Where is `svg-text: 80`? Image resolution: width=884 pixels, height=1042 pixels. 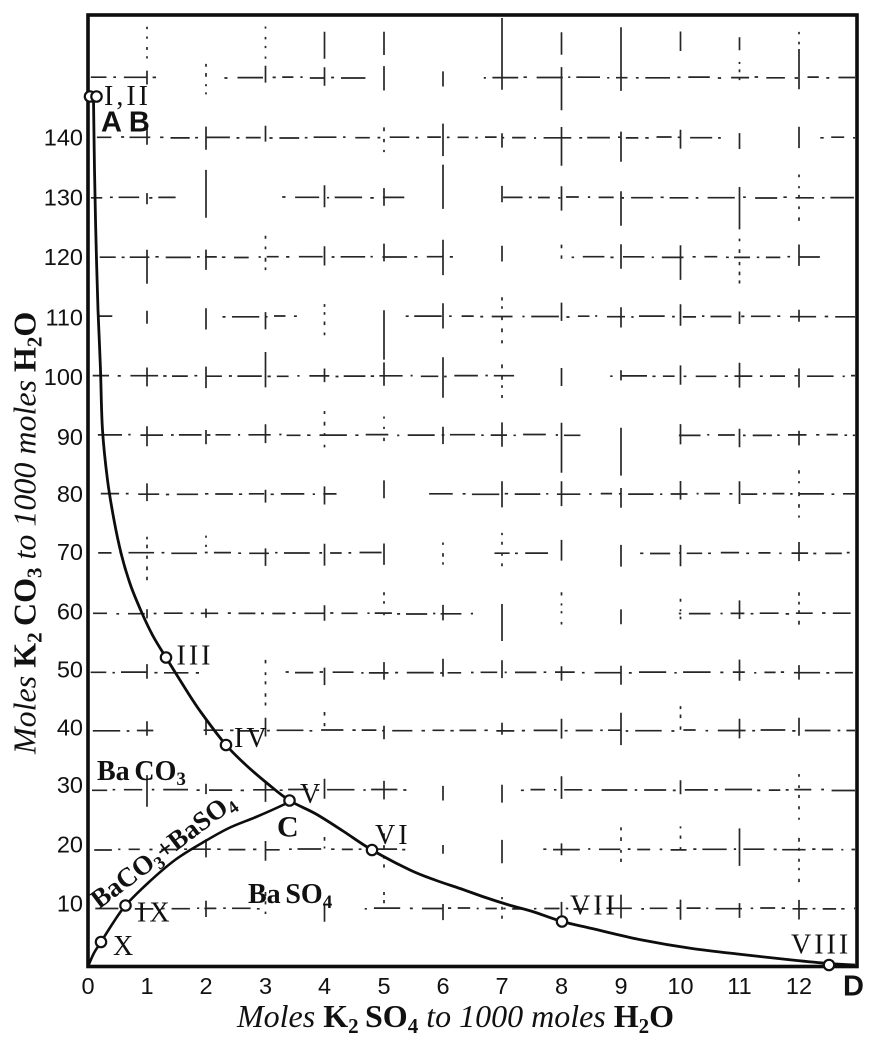 svg-text: 80 is located at coordinates (70, 494).